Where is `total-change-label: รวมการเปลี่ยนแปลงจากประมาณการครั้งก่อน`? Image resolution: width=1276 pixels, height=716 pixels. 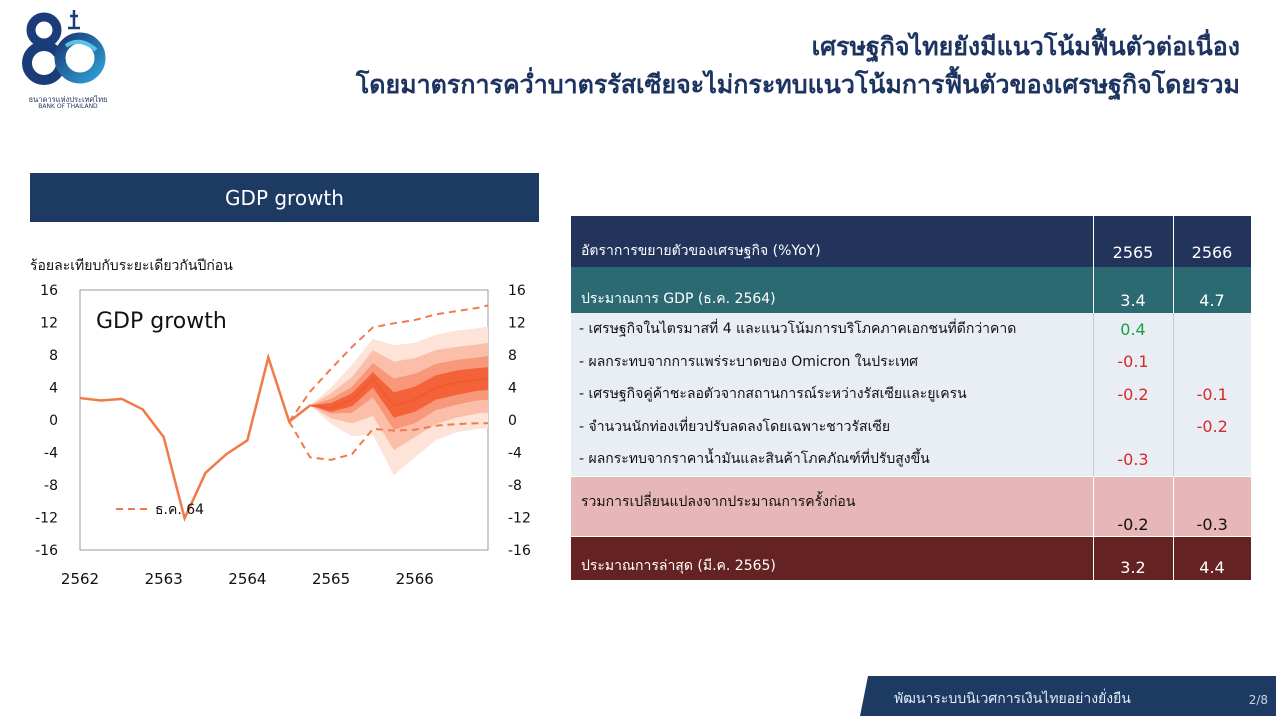 total-change-label: รวมการเปลี่ยนแปลงจากประมาณการครั้งก่อน is located at coordinates (832, 505).